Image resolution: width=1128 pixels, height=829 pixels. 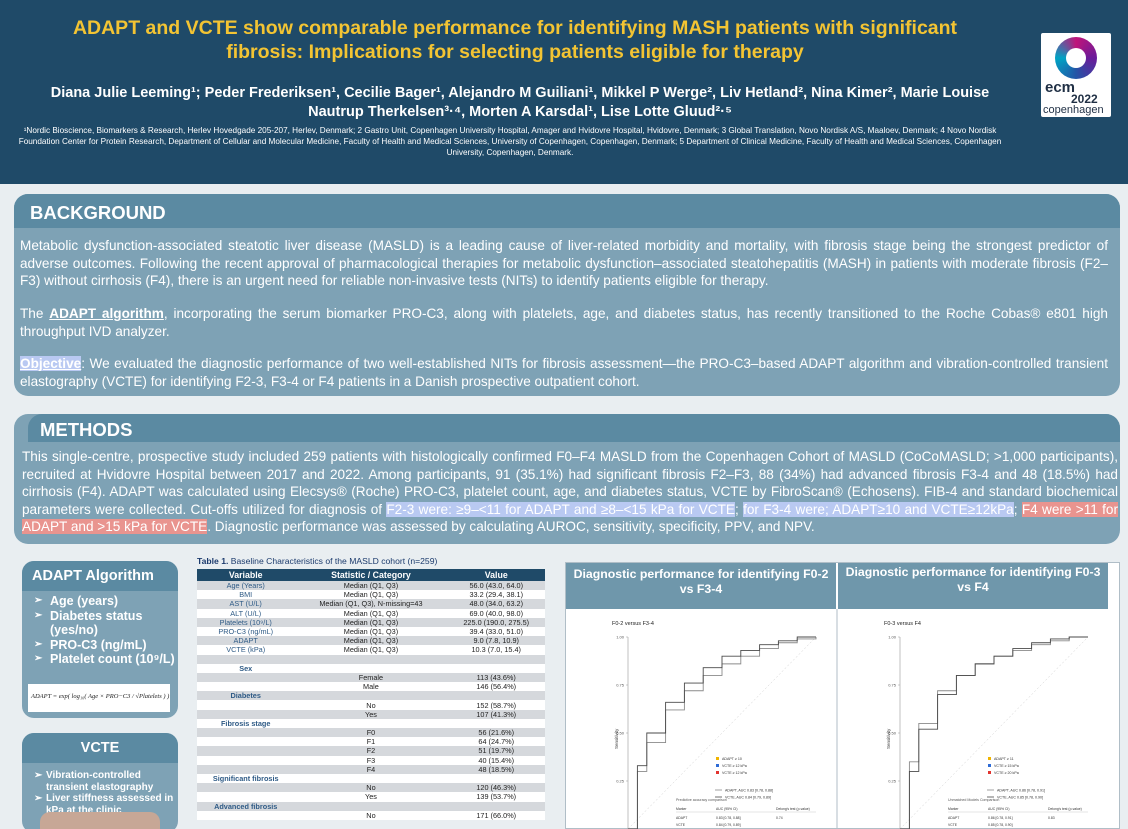 What do you see at coordinates (246, 595) in the screenshot?
I see `table-cell: BMI` at bounding box center [246, 595].